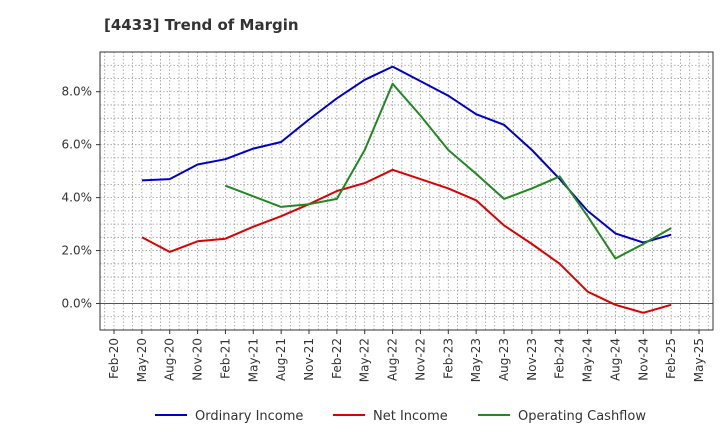 This screenshot has width=720, height=440. I want to click on x-tick-label: Feb-22, so click(337, 358).